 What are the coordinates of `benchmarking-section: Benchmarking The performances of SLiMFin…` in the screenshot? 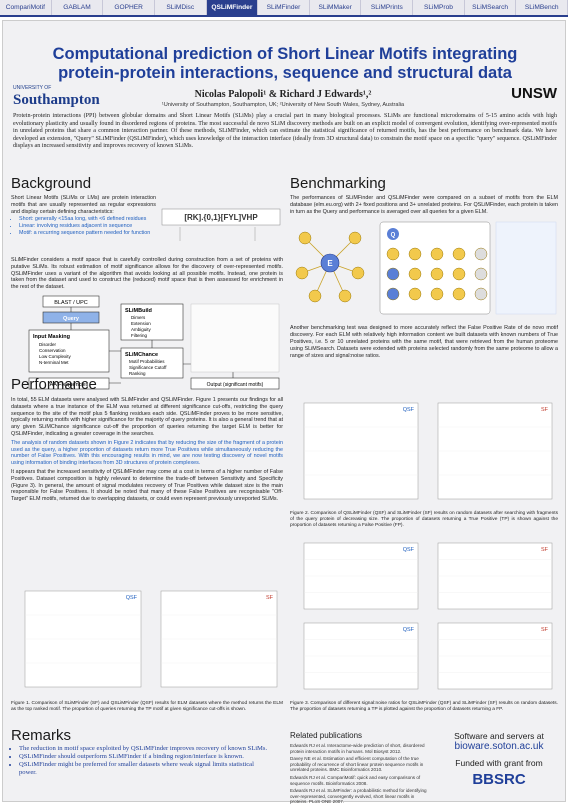 It's located at (424, 267).